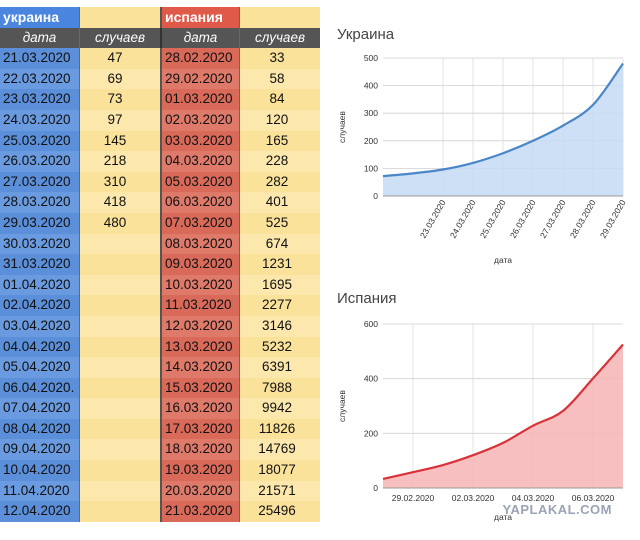 Image resolution: width=640 pixels, height=540 pixels. I want to click on ukraine-date-cell: 04.04.2020, so click(40, 347).